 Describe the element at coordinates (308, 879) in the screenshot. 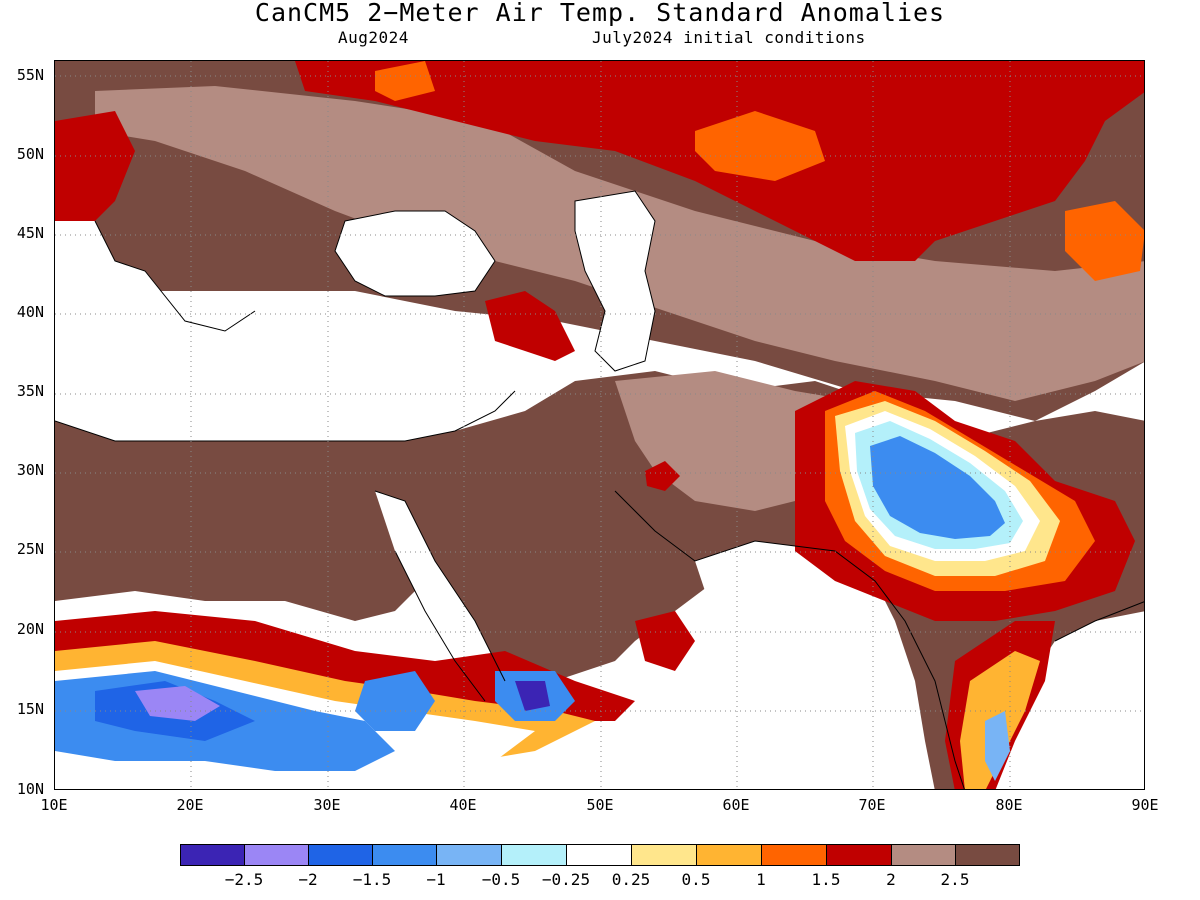

I see `colorbar-label-m2: −2` at that location.